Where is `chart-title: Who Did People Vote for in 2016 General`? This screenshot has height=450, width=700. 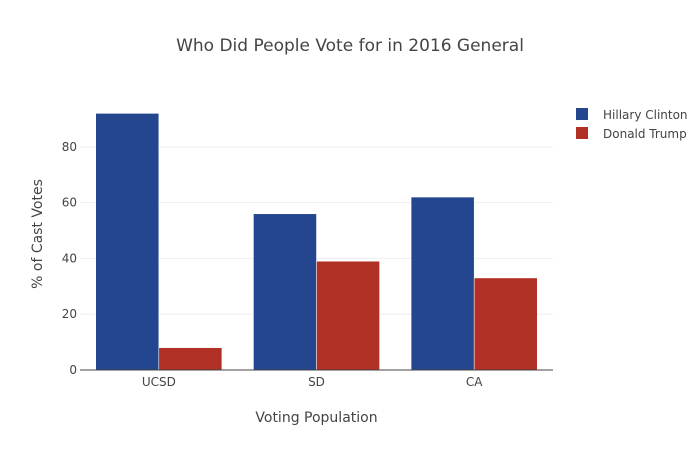 chart-title: Who Did People Vote for in 2016 General is located at coordinates (350, 46).